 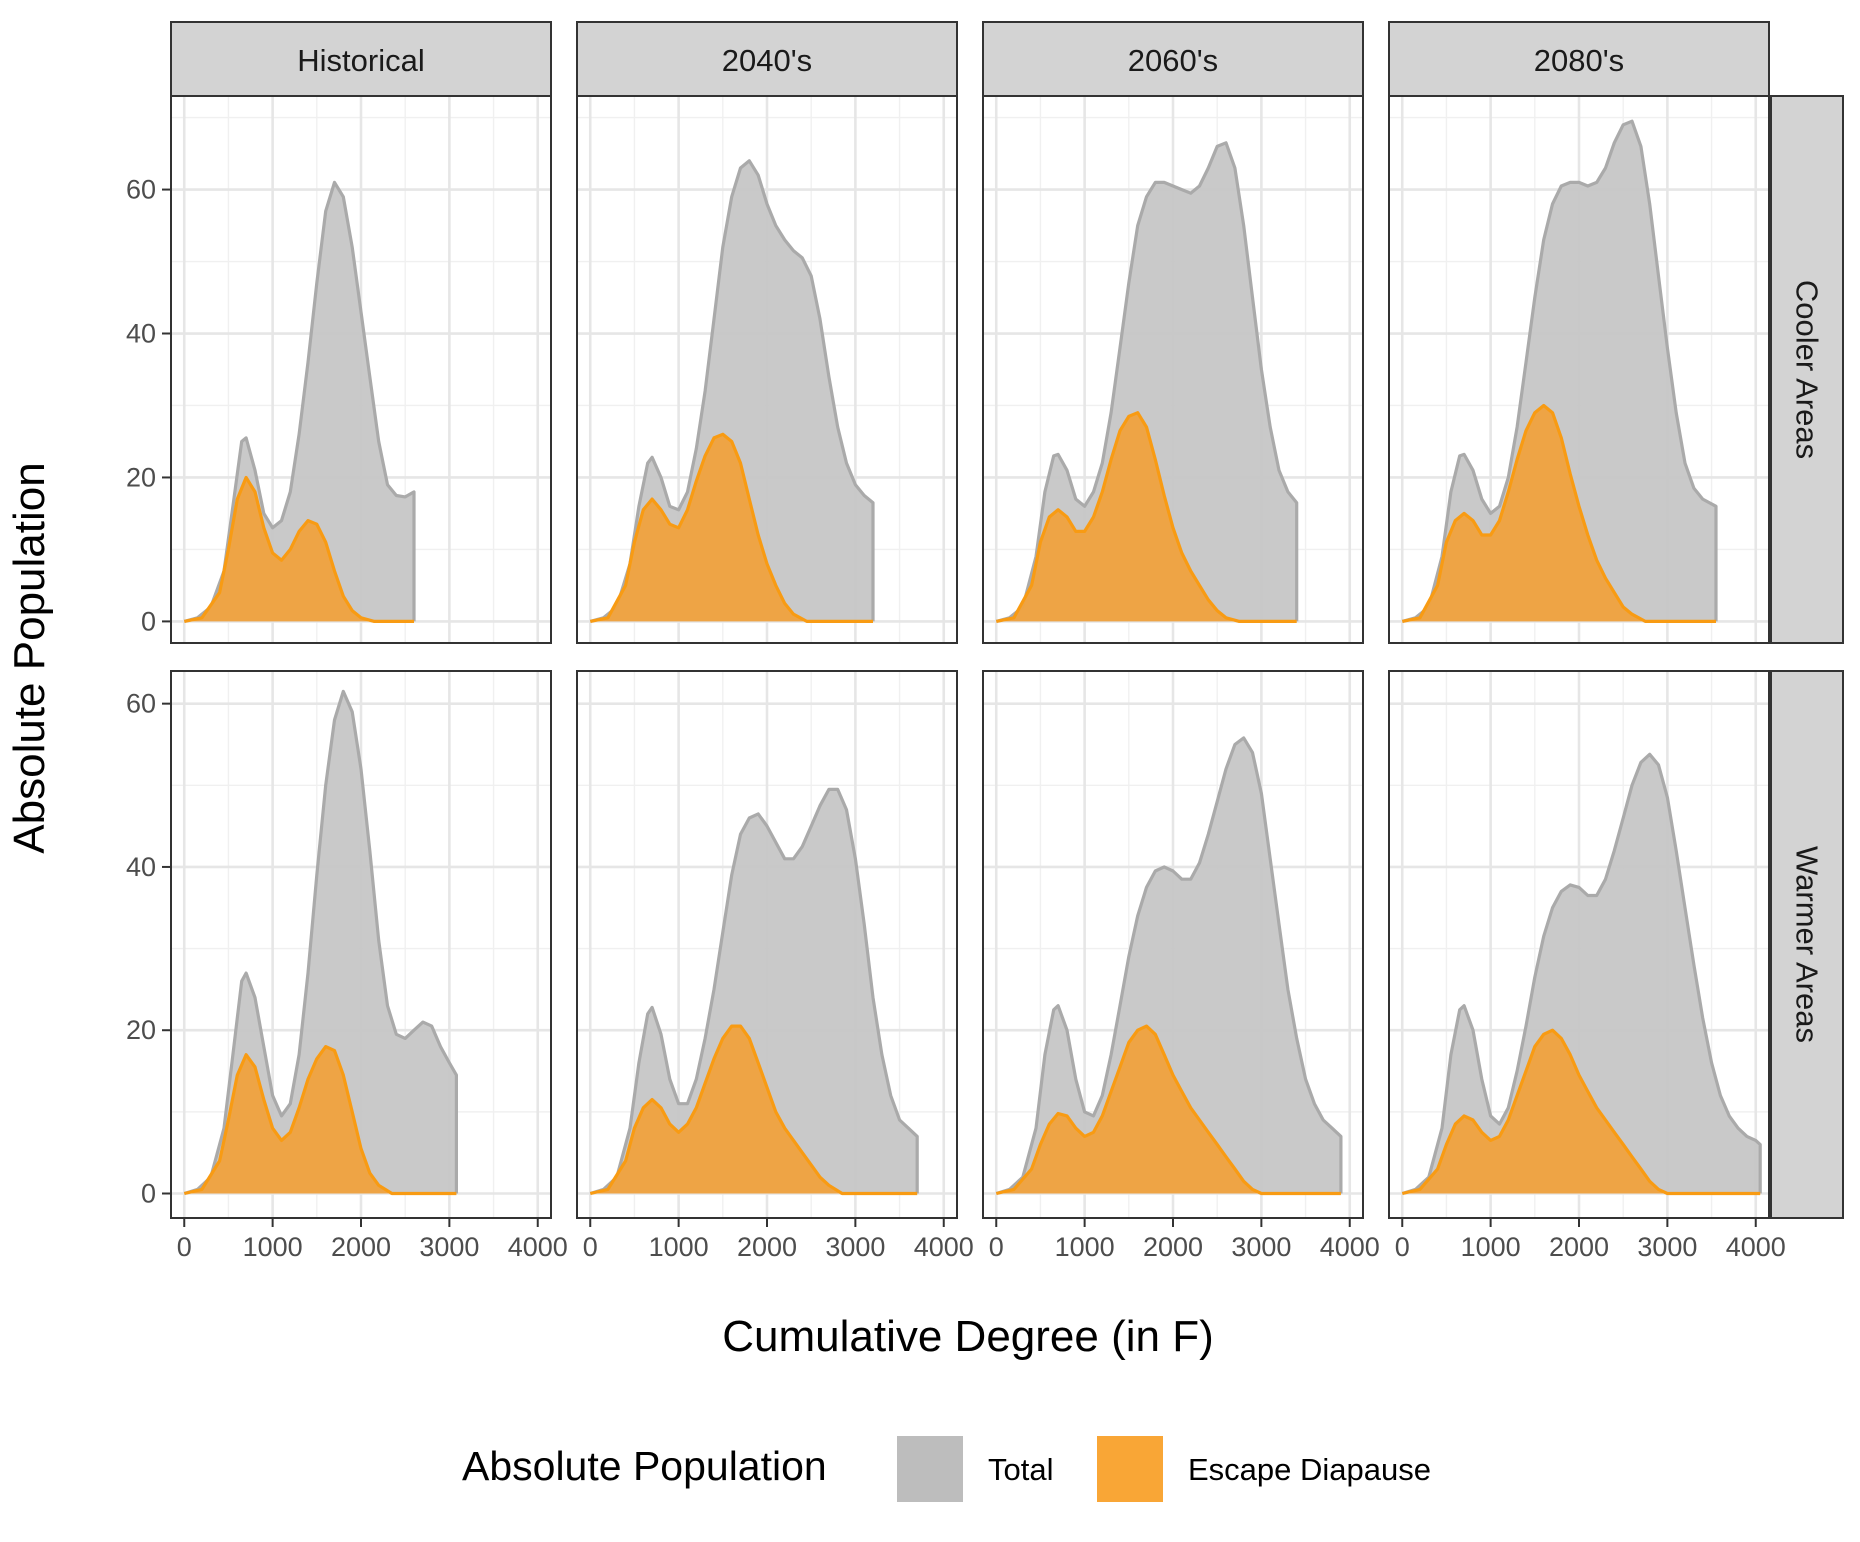 I want to click on panel-cooler-areas-2060-s, so click(x=1173, y=369).